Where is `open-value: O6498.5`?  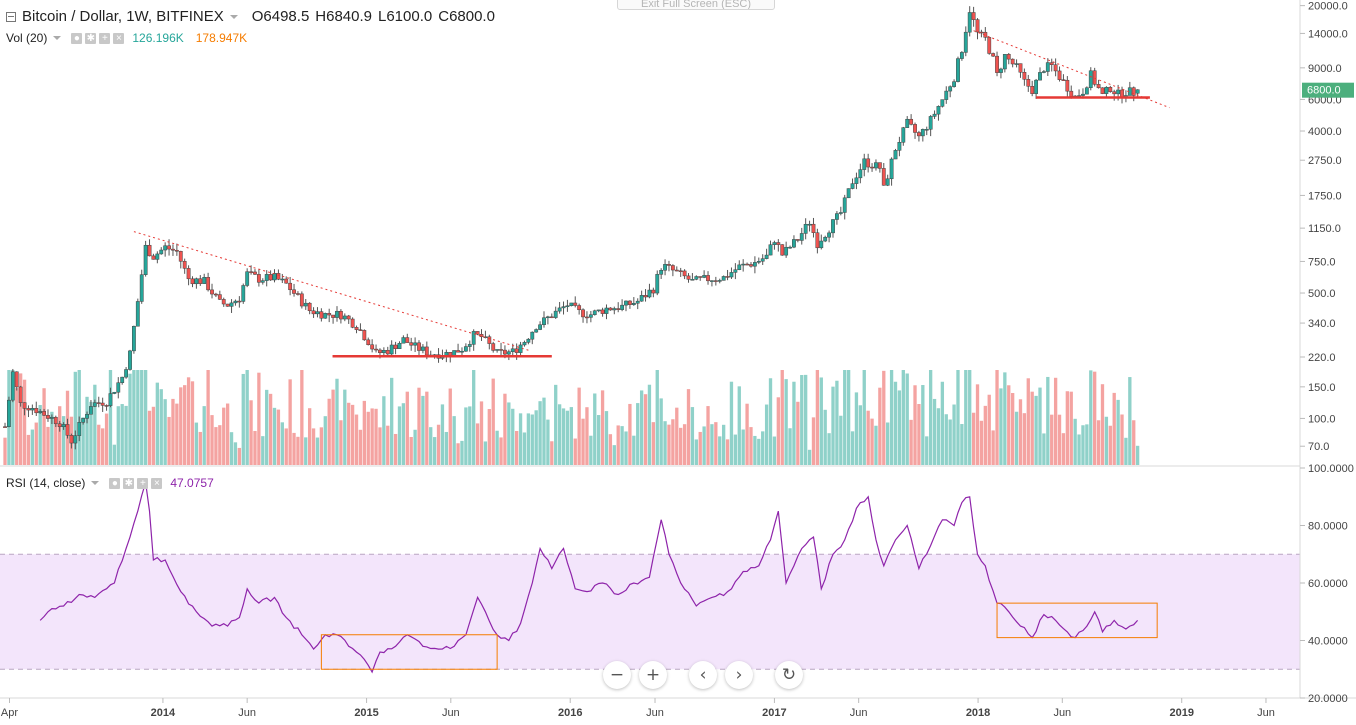
open-value: O6498.5 is located at coordinates (280, 16).